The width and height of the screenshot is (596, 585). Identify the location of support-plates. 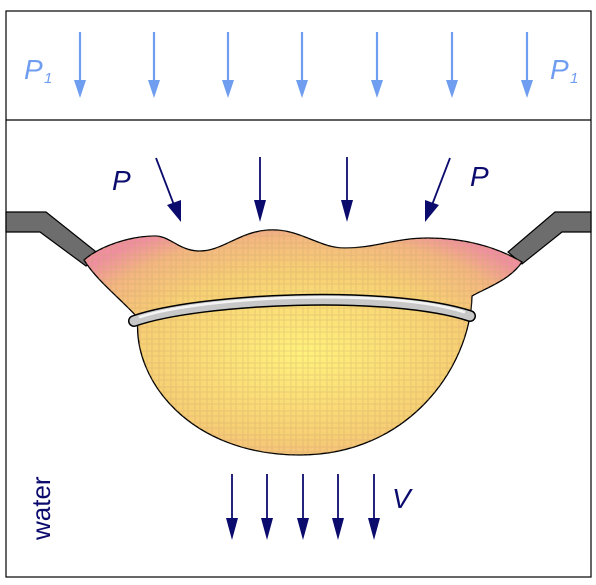
(298, 239).